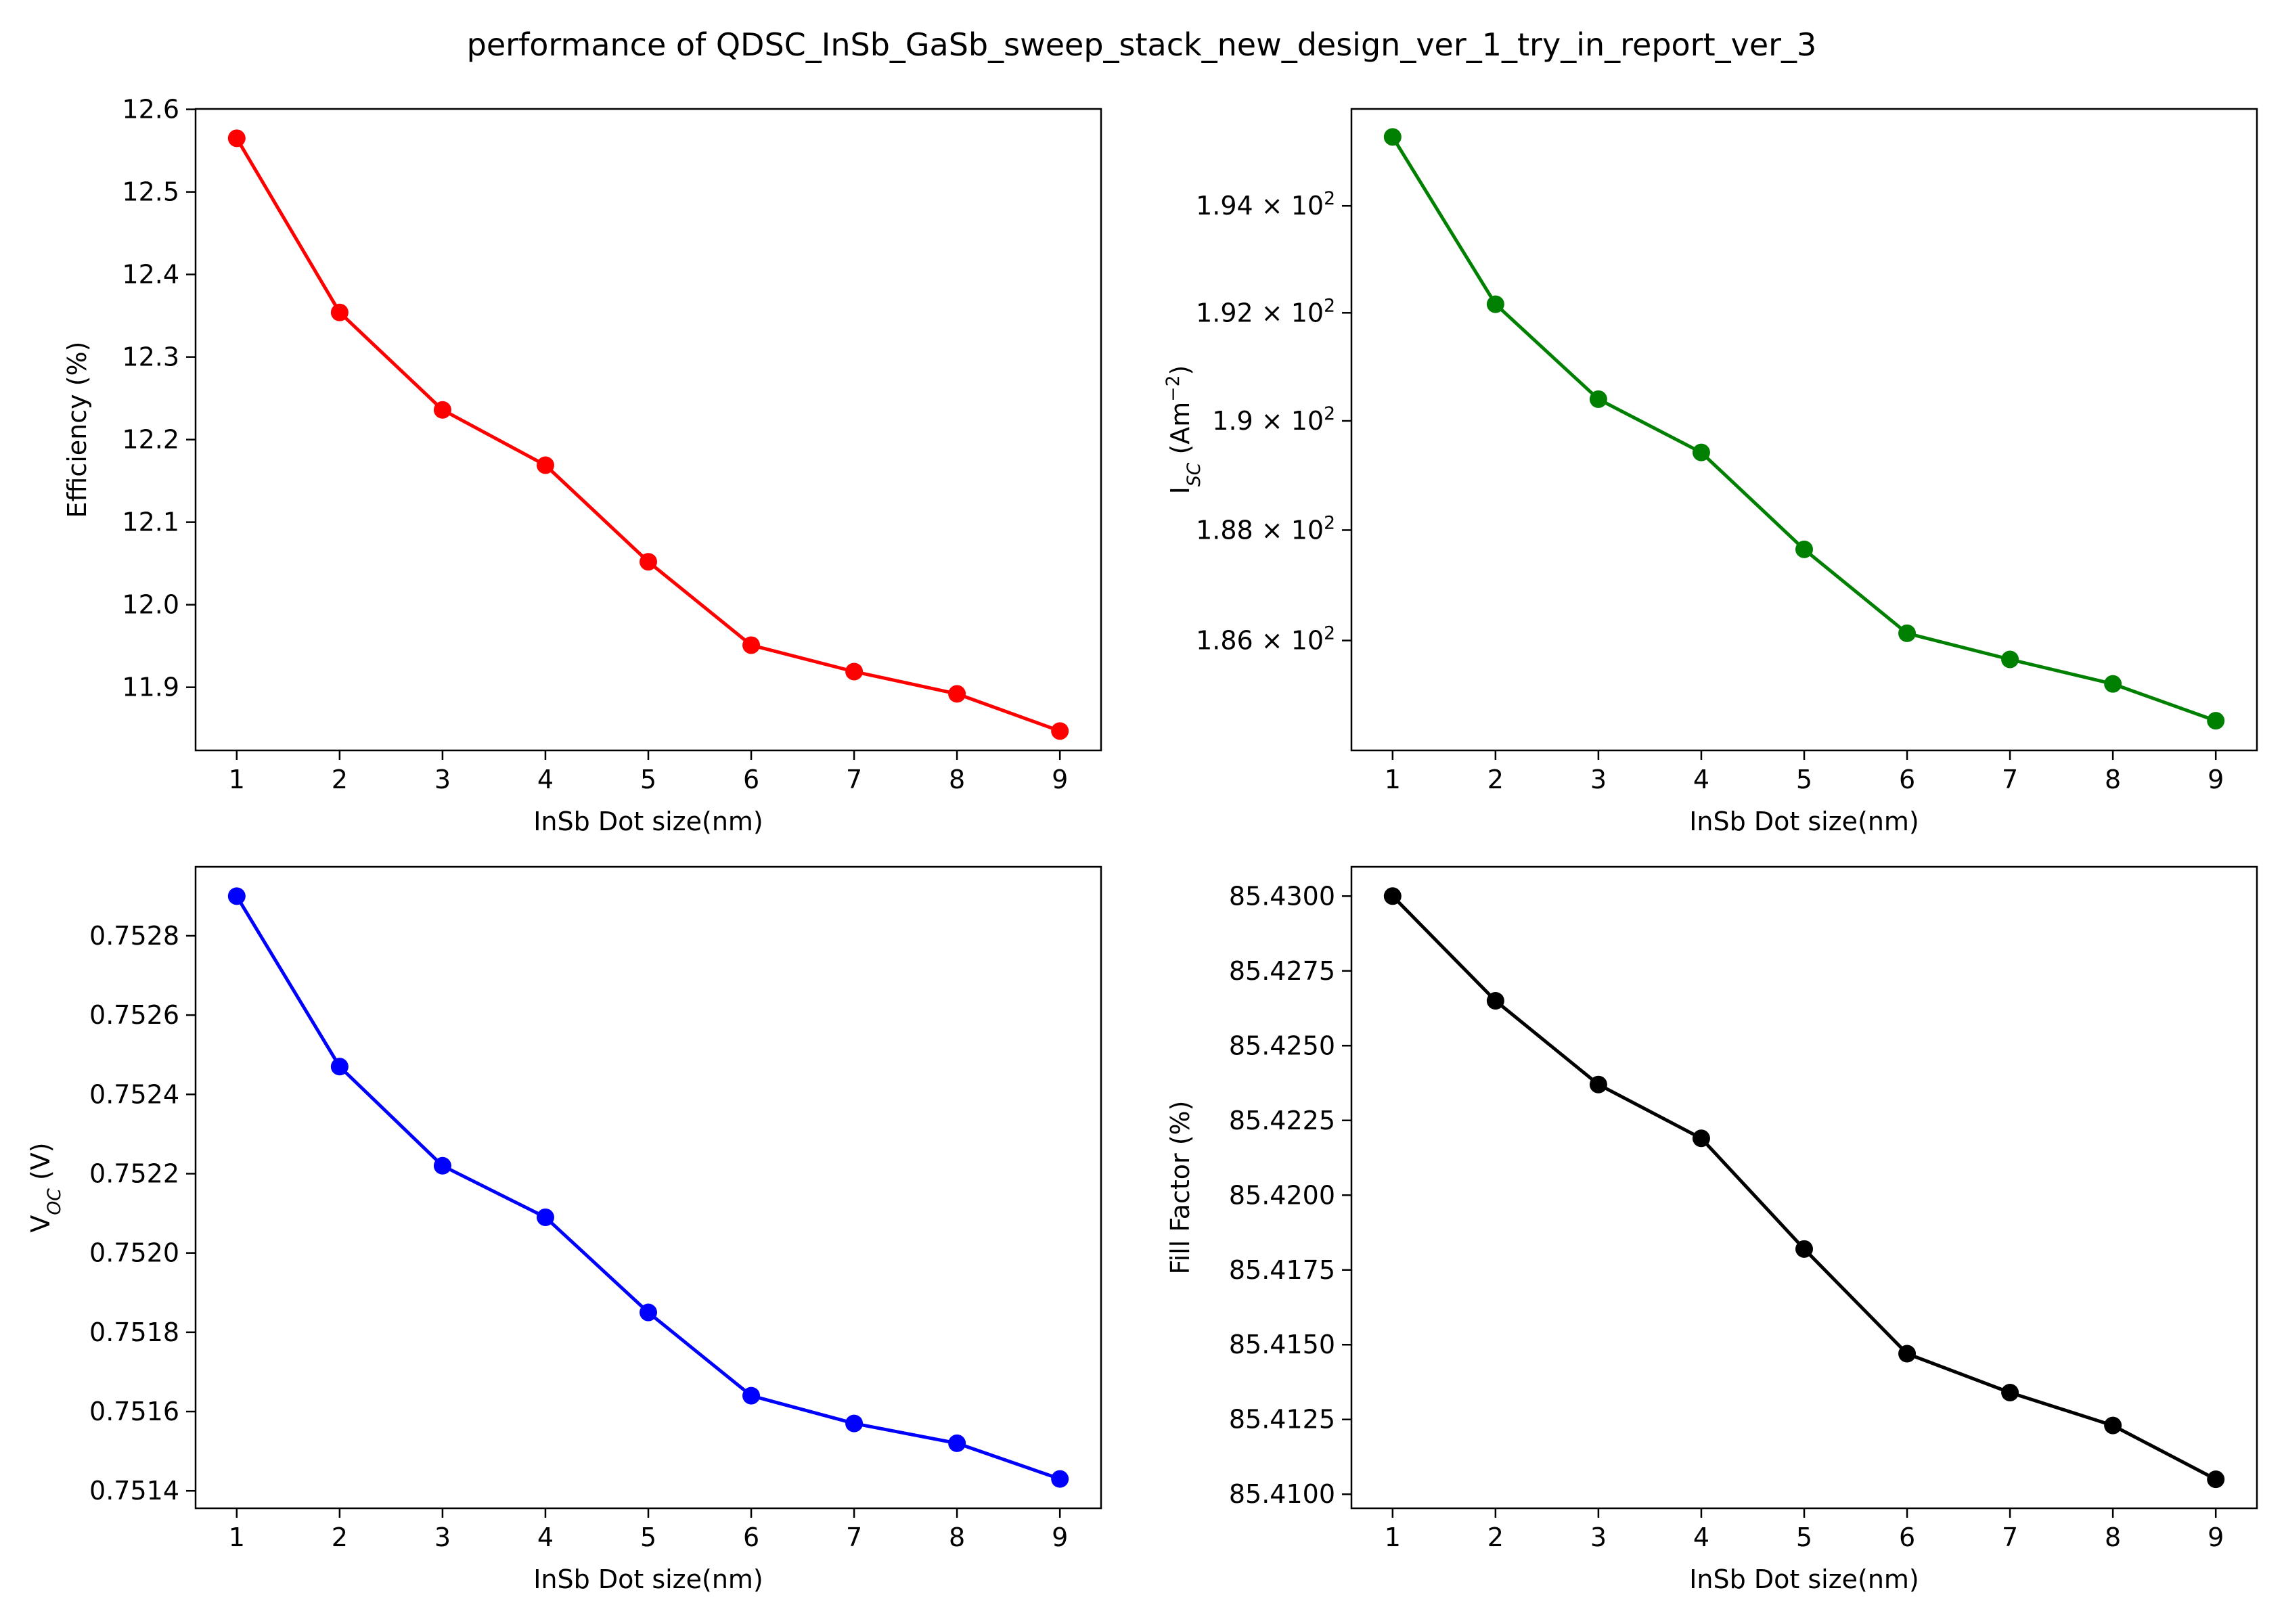  What do you see at coordinates (150, 192) in the screenshot?
I see `y-tick-label: 12.5` at bounding box center [150, 192].